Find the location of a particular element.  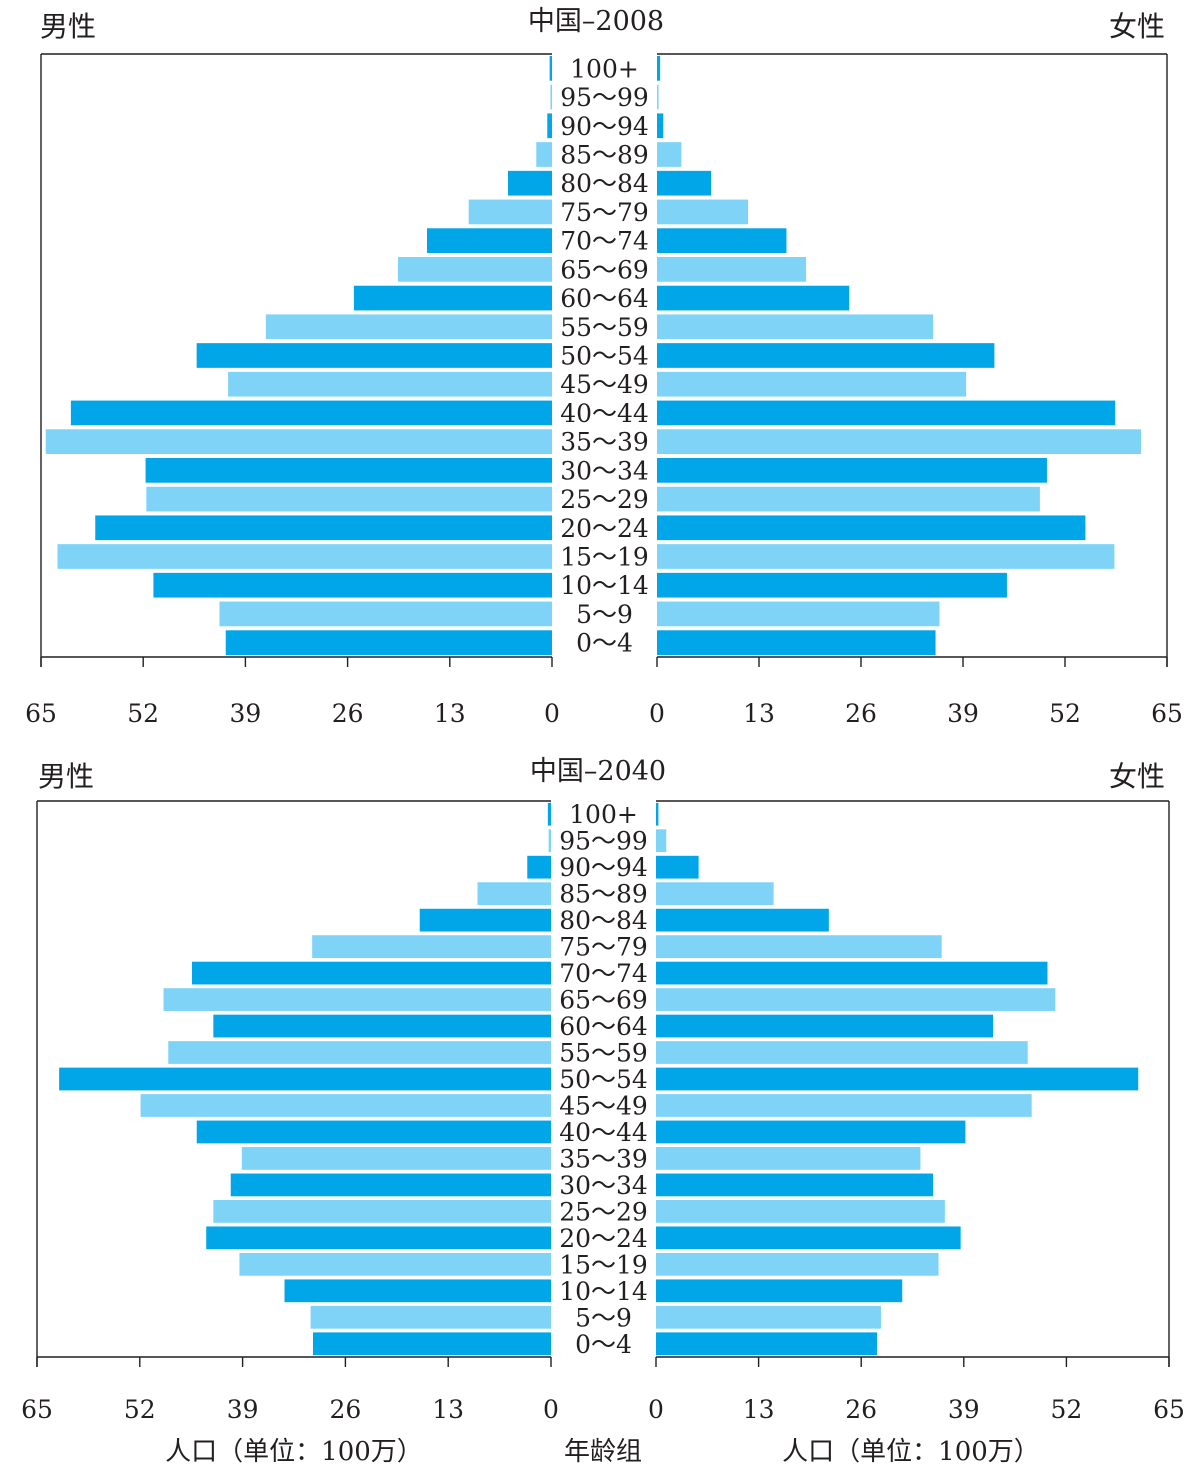

age-group-label: 年龄组 is located at coordinates (603, 1452).